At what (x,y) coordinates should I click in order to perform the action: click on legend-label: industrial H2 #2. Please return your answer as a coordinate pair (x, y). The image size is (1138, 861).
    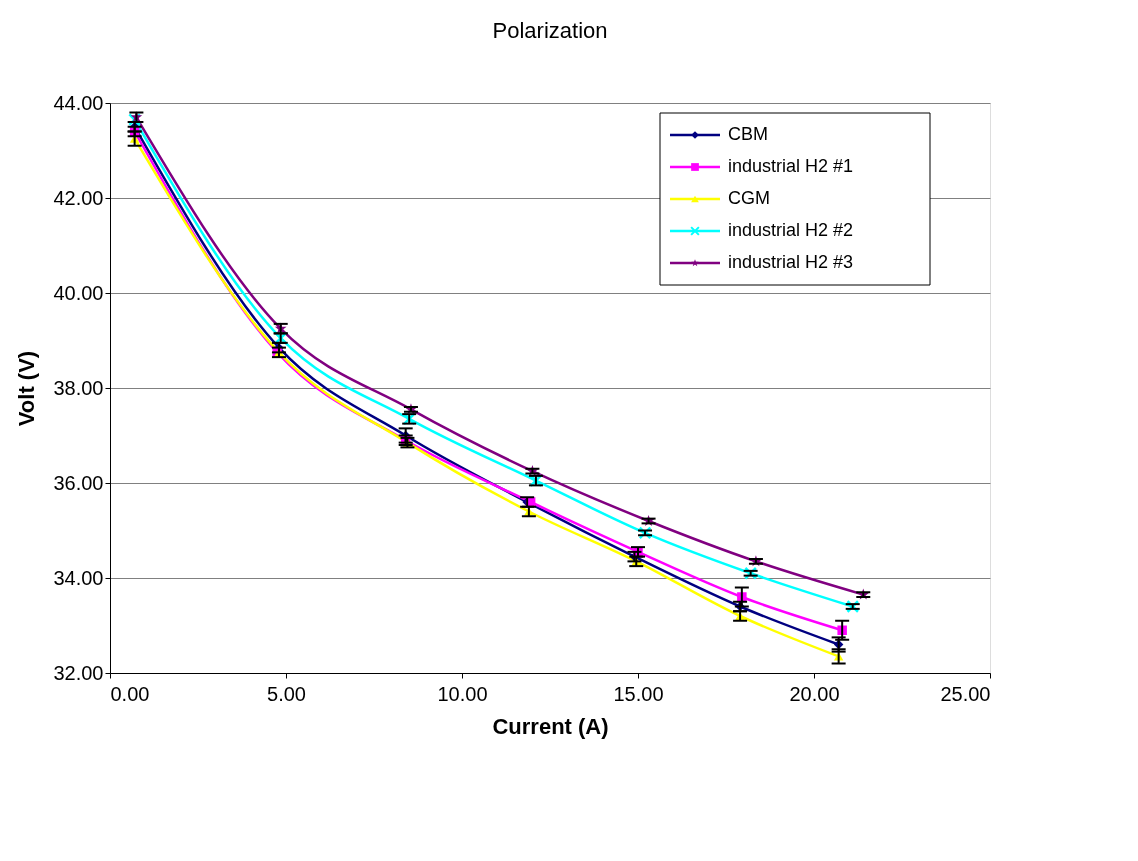
    Looking at the image, I should click on (791, 230).